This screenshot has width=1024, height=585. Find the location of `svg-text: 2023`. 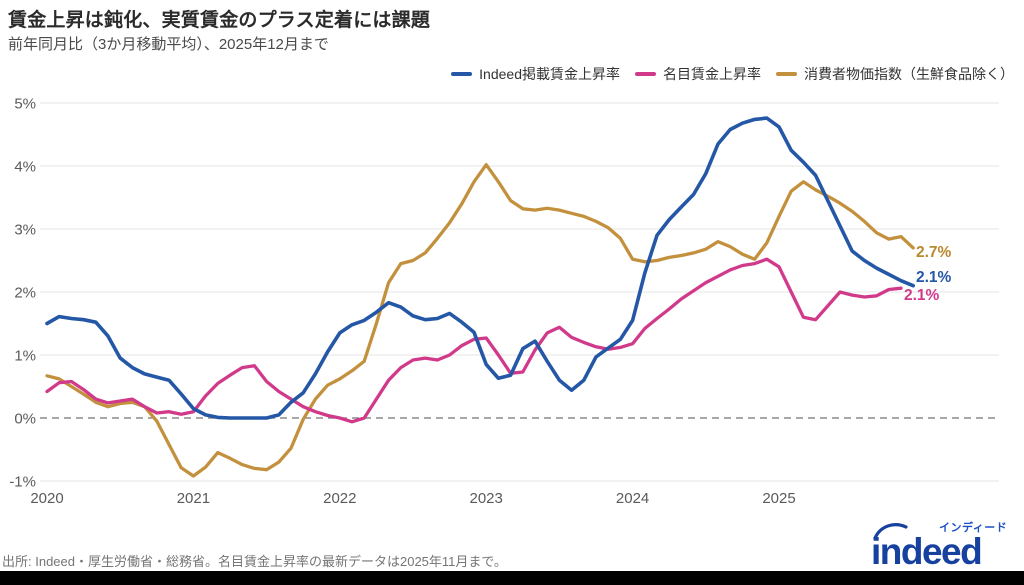

svg-text: 2023 is located at coordinates (486, 498).